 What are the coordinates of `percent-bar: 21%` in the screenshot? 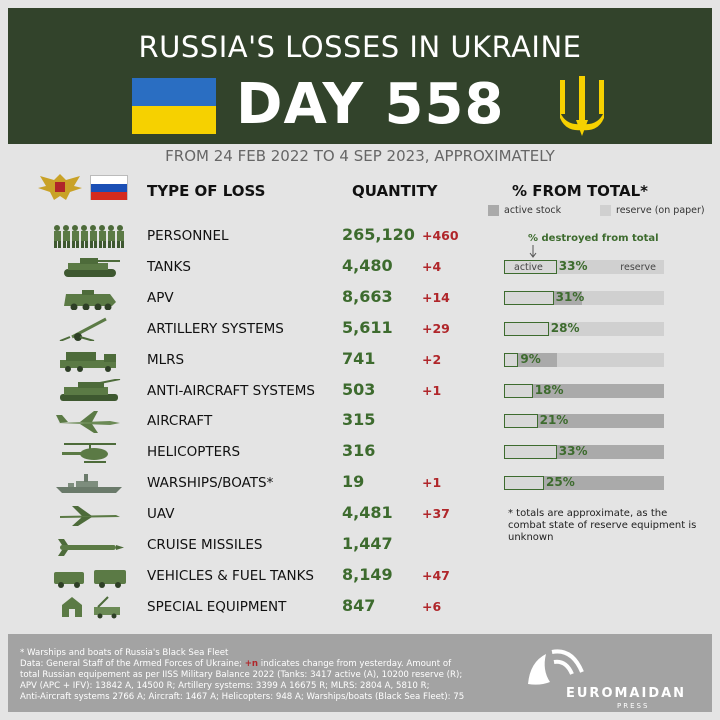 It's located at (584, 421).